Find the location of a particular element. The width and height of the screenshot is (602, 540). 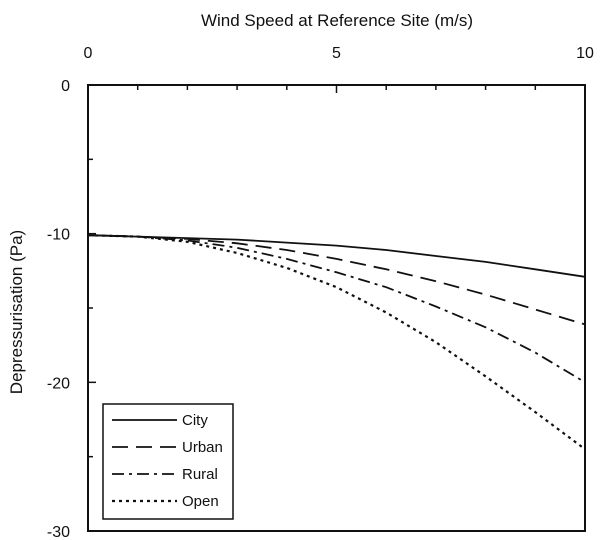

legend-label-urban: Urban is located at coordinates (202, 447).